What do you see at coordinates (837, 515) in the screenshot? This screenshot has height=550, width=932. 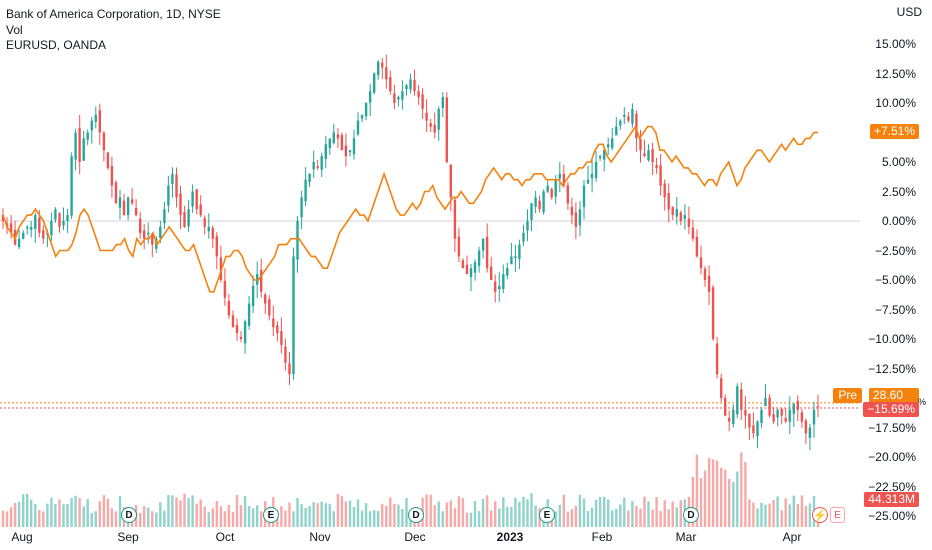 I see `earnings-upcoming-marker: E` at bounding box center [837, 515].